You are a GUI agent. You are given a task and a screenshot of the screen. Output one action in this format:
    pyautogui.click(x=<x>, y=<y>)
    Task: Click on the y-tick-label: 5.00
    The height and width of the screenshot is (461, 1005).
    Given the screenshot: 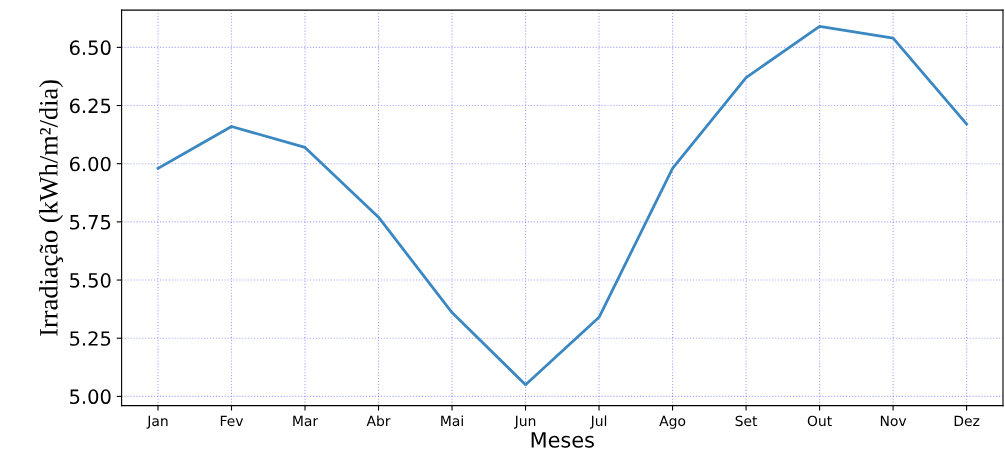 What is the action you would take?
    pyautogui.click(x=90, y=397)
    